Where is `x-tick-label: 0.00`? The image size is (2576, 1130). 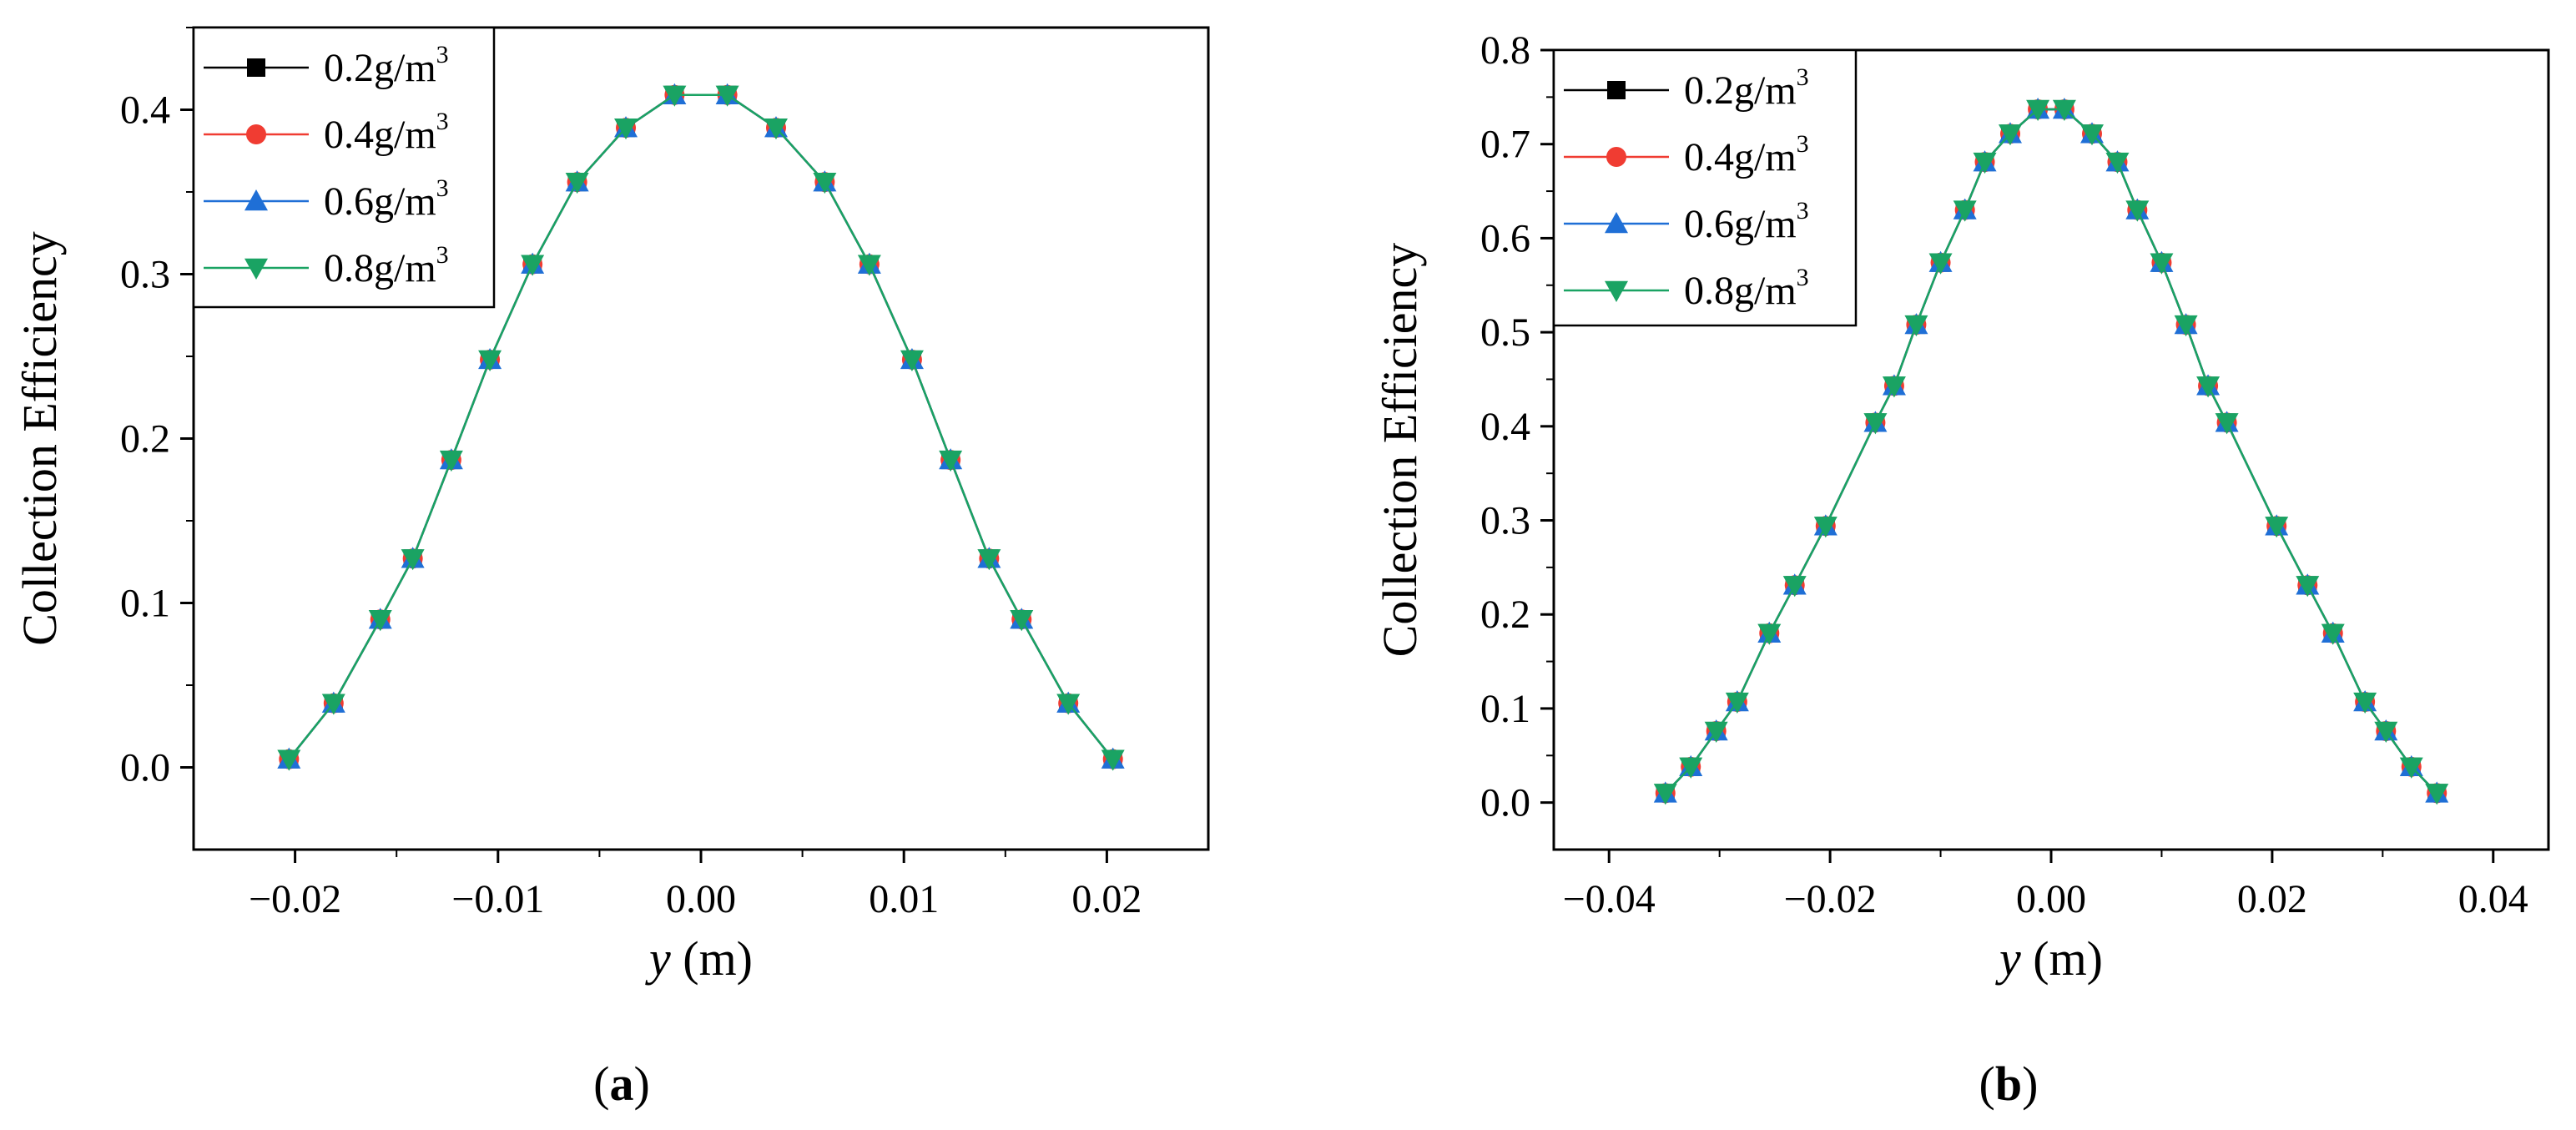
x-tick-label: 0.00 is located at coordinates (2051, 899).